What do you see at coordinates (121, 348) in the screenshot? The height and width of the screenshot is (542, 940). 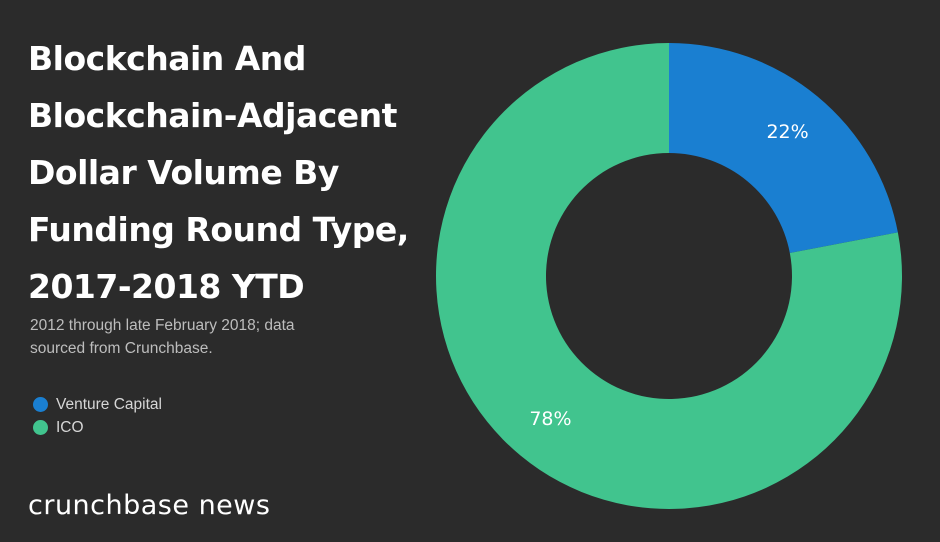 I see `chart-subtitle-line: sourced from Crunchbase.` at bounding box center [121, 348].